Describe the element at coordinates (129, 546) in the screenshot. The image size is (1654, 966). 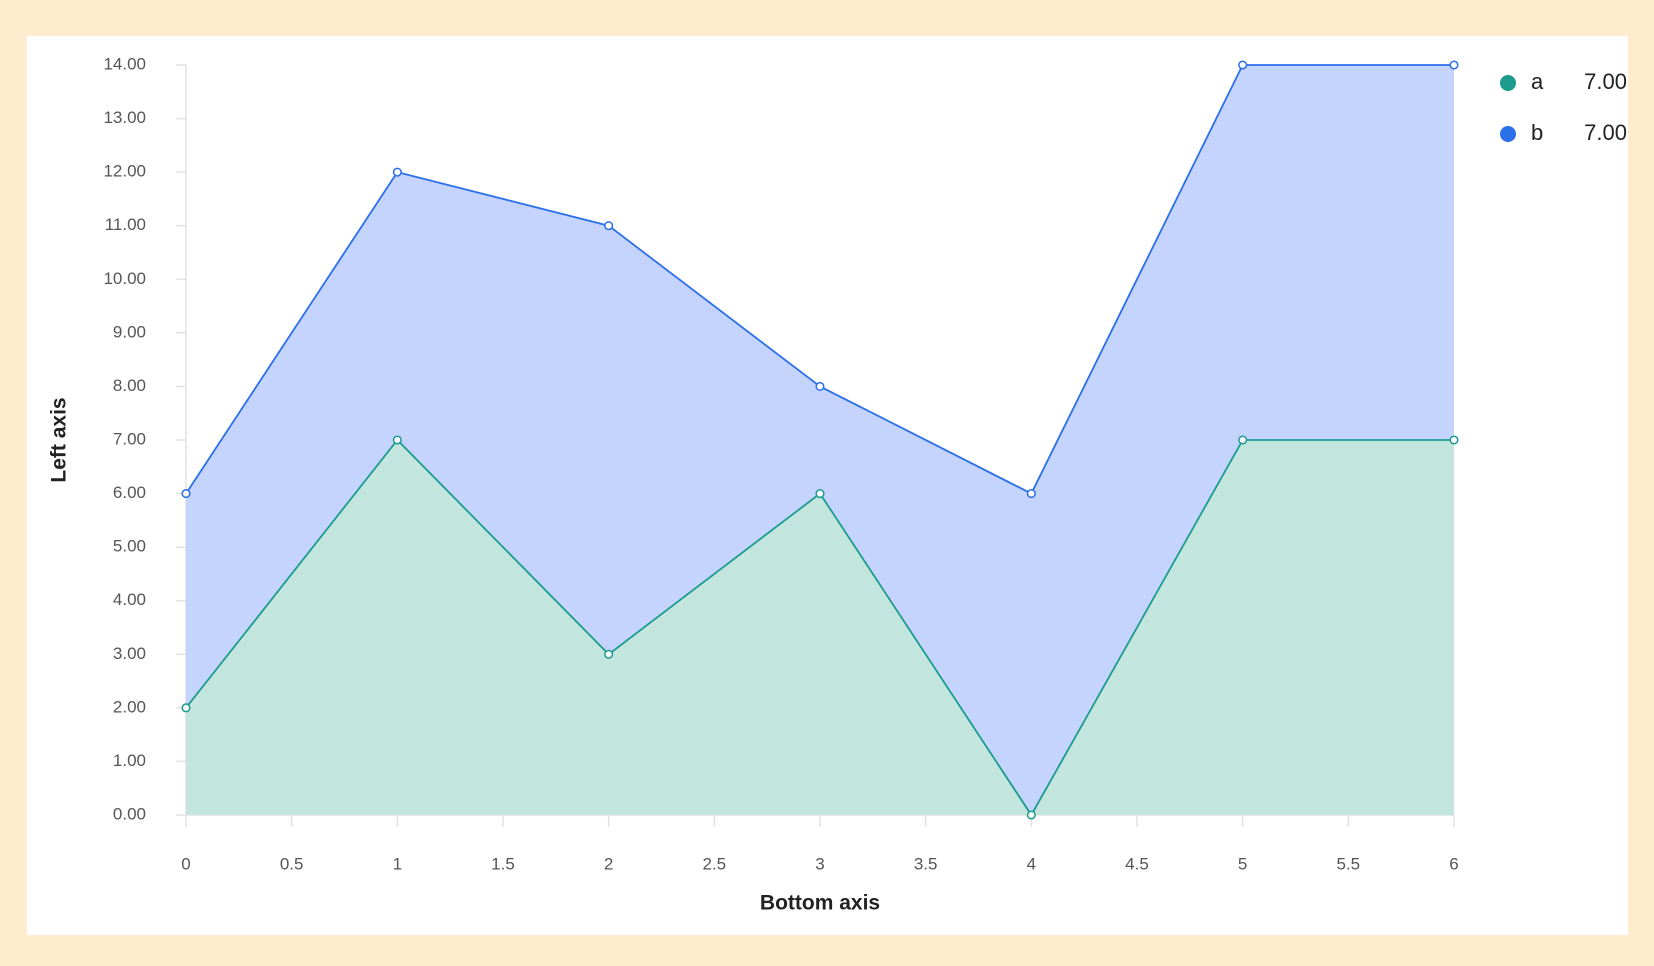
I see `y-tick-label: 5.00` at that location.